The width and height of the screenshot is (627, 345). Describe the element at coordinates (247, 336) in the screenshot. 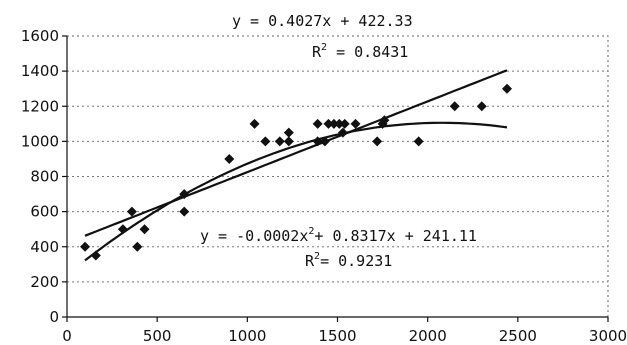

I see `x-tick-label: 1000` at that location.